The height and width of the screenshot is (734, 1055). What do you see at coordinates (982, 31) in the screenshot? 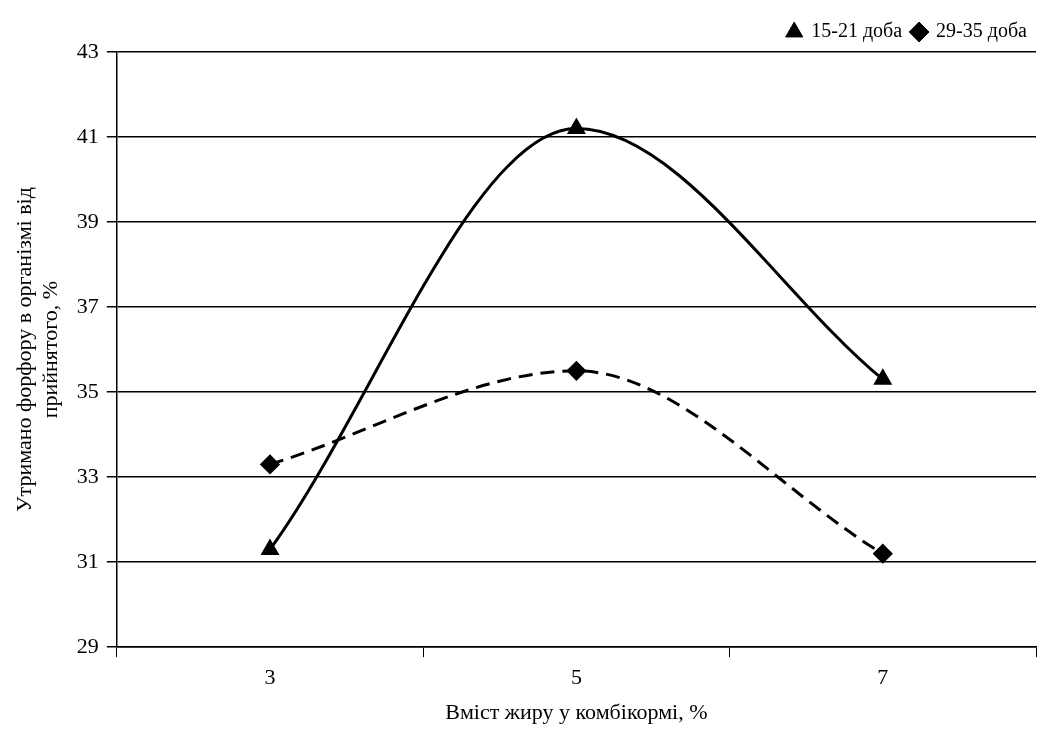
I see `legend-label: 29-35 доба` at bounding box center [982, 31].